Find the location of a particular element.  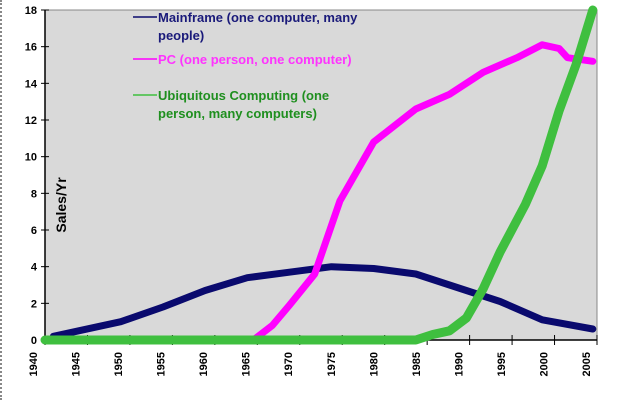

x-tick-label: 1940 is located at coordinates (34, 364).